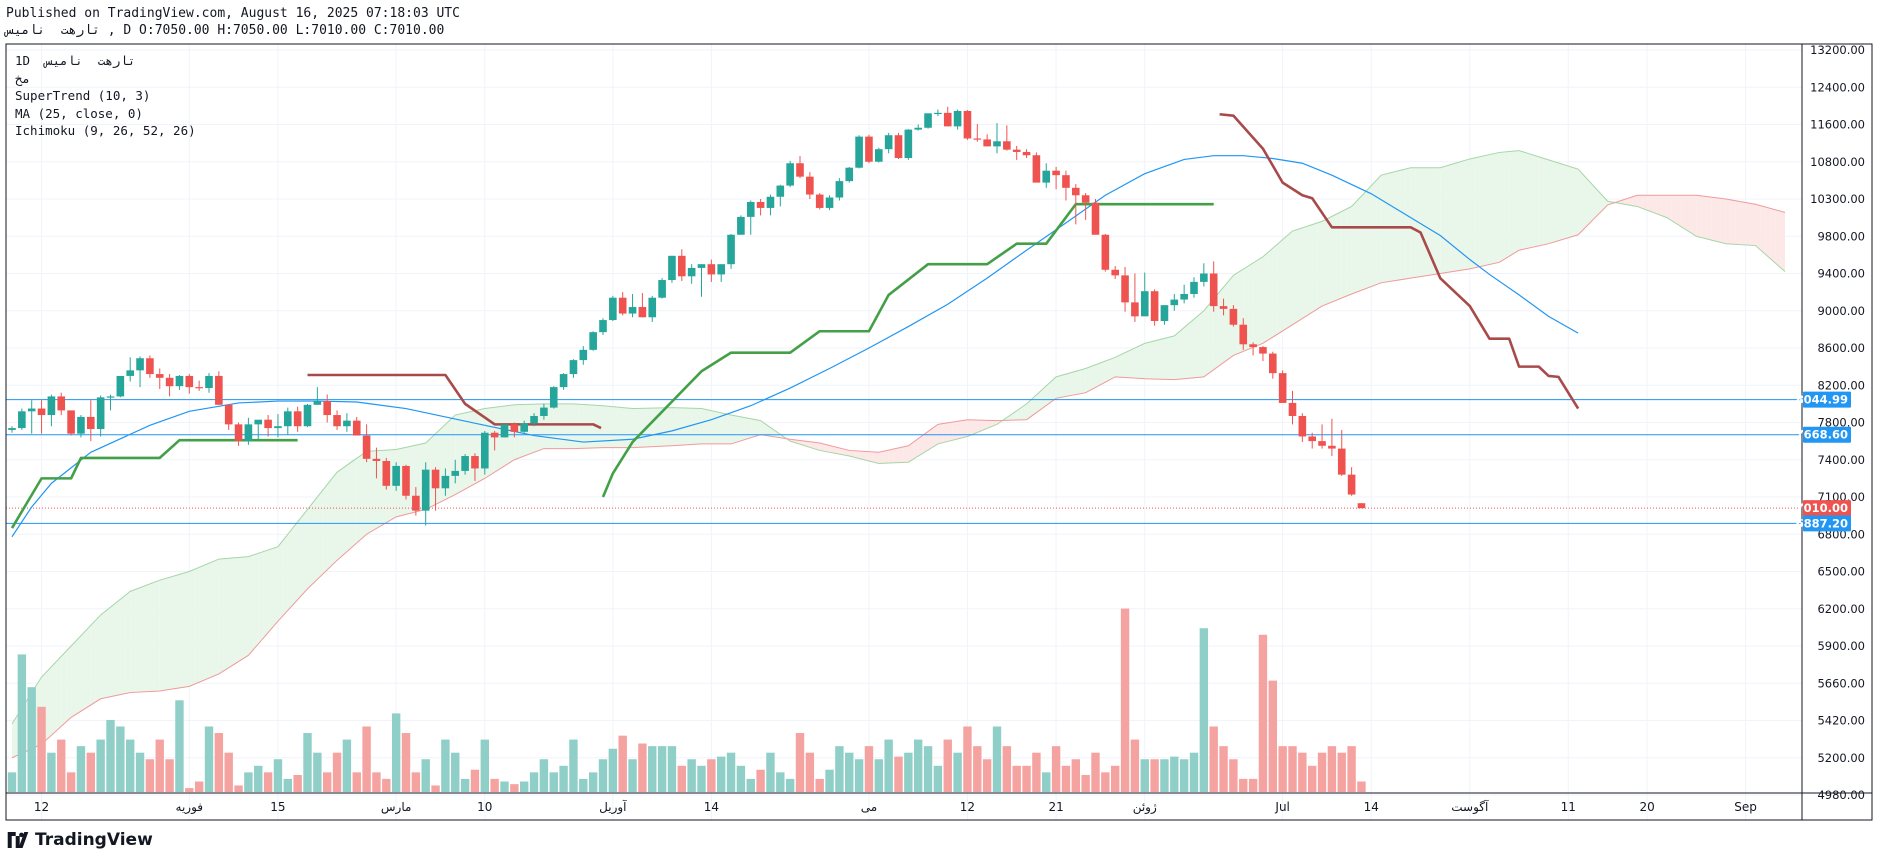 The image size is (1878, 858). I want to click on tradingview-footer: TradingView, so click(79, 840).